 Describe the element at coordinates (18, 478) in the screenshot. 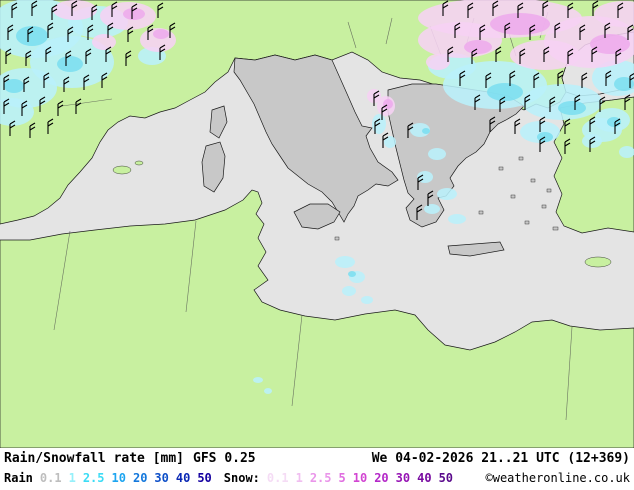

I see `rain-legend-label: Rain` at that location.